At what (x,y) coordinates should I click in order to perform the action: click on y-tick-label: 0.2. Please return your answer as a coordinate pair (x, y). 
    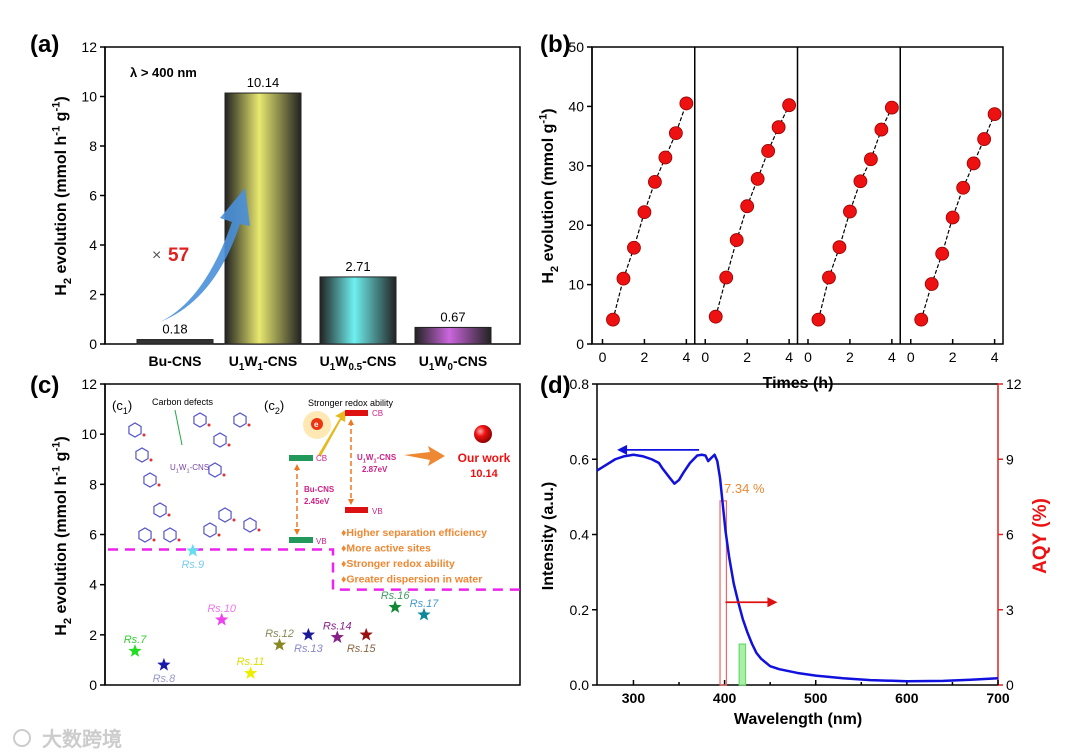
    Looking at the image, I should click on (580, 610).